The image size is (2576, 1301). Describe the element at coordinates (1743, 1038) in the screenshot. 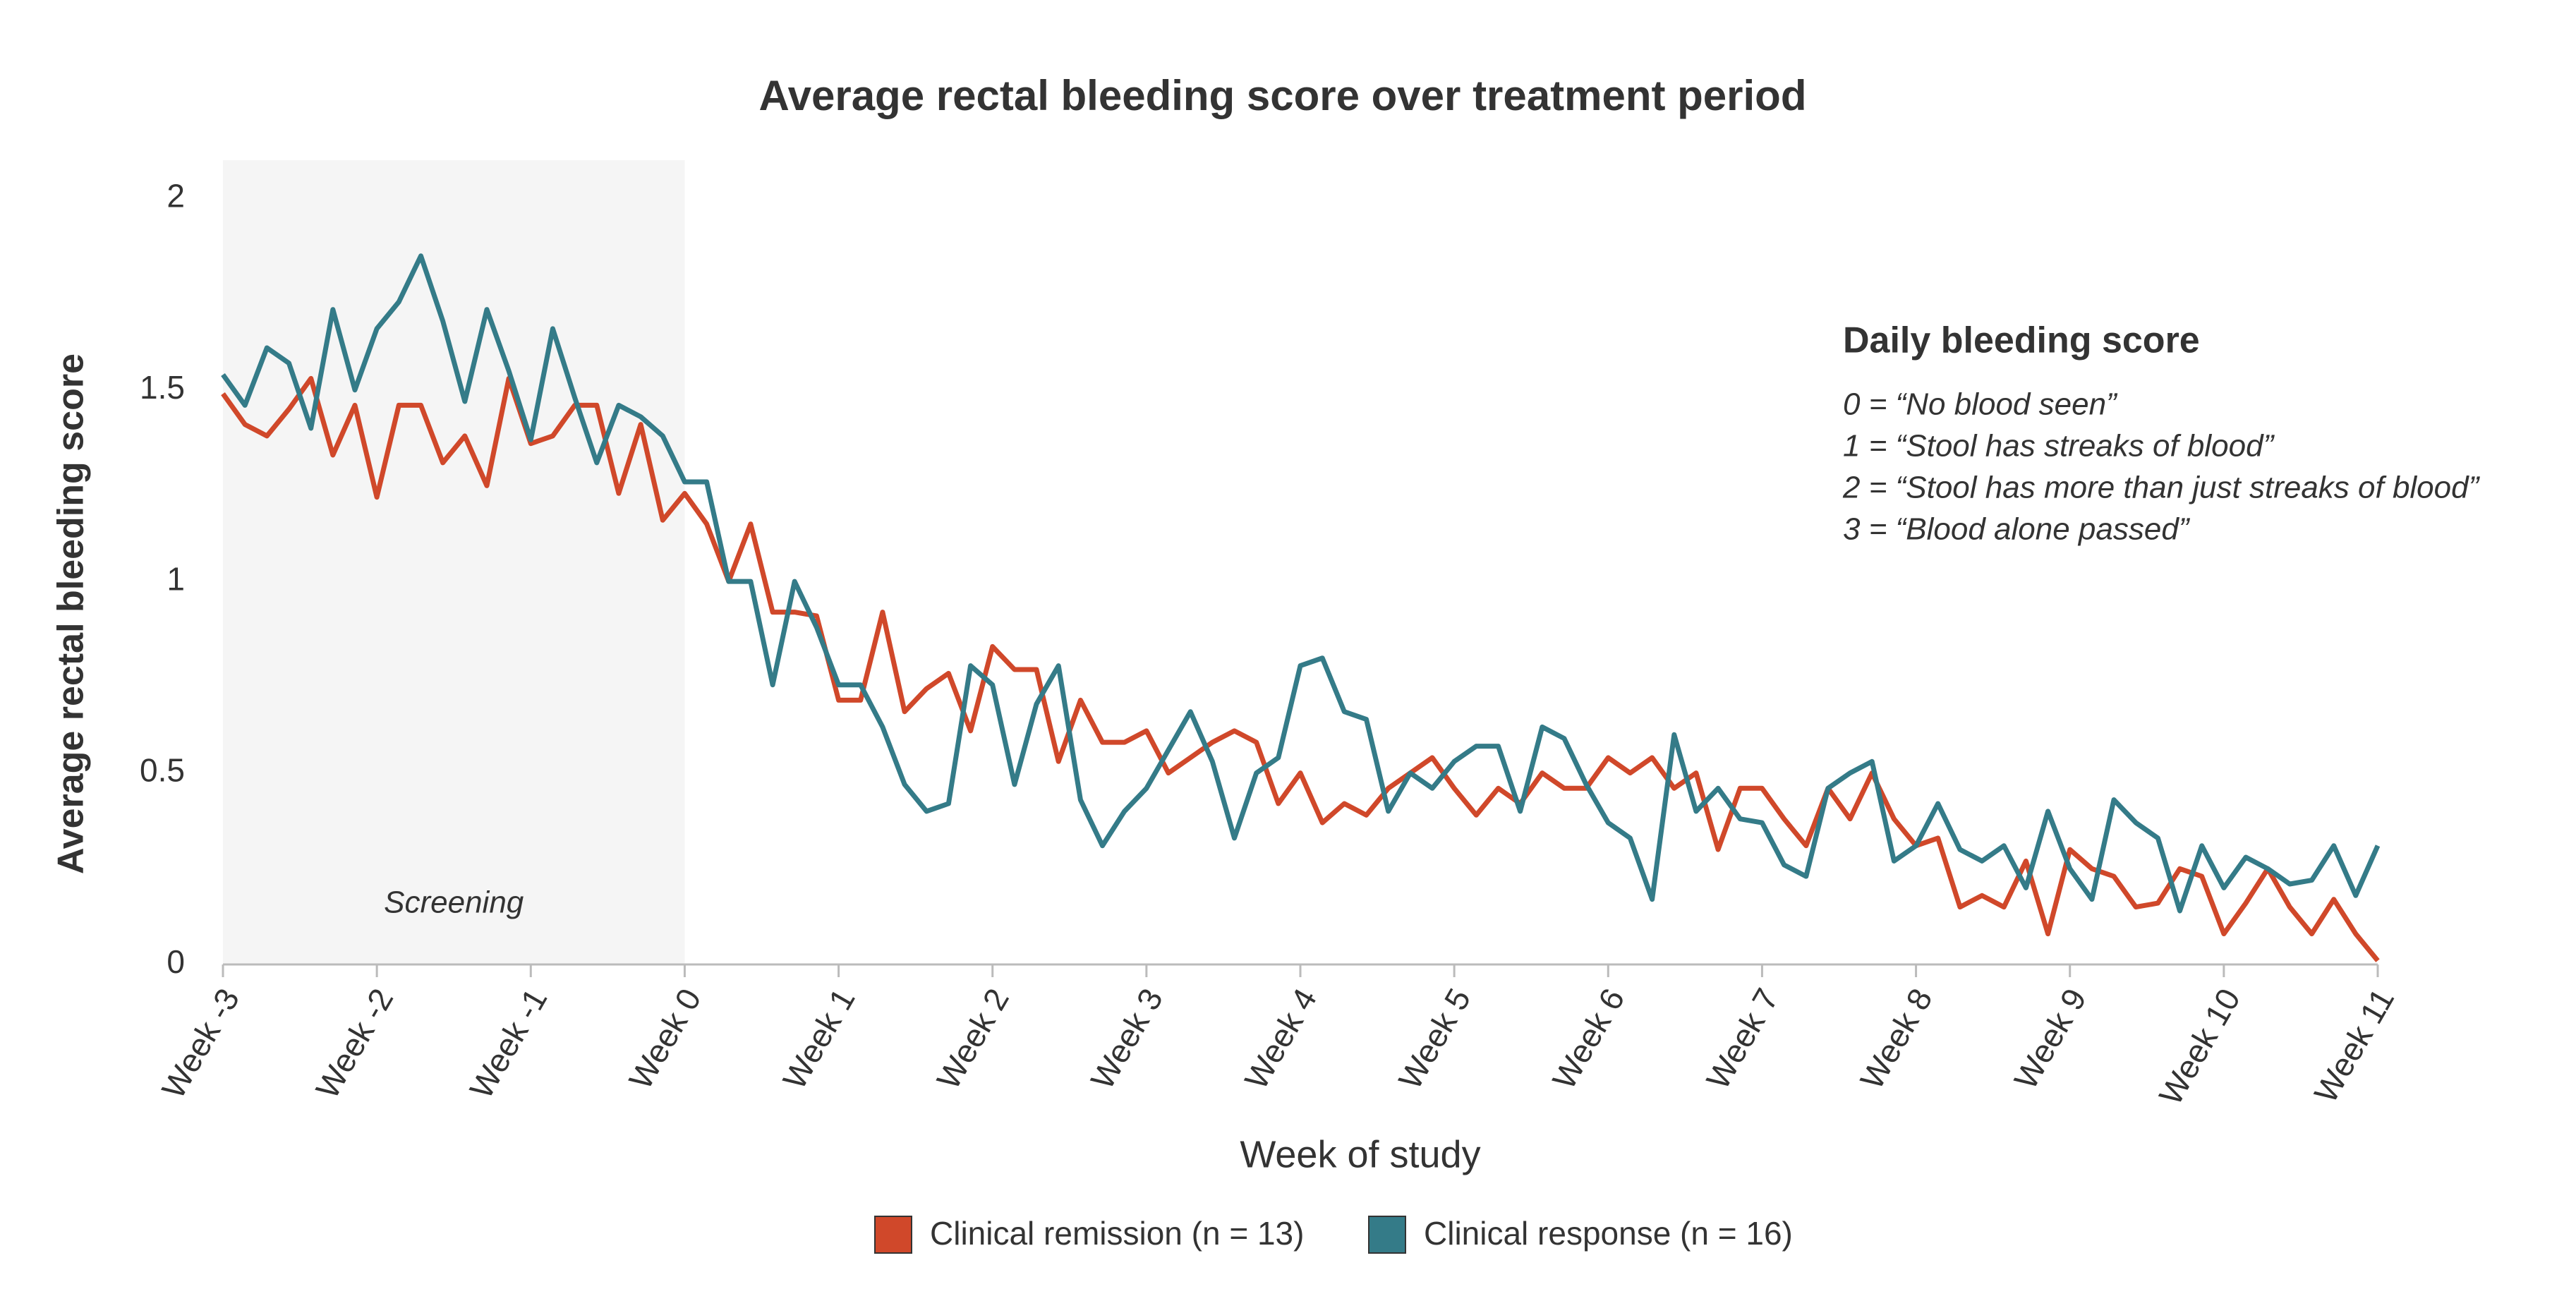

I see `x-tick-label: Week 7` at that location.